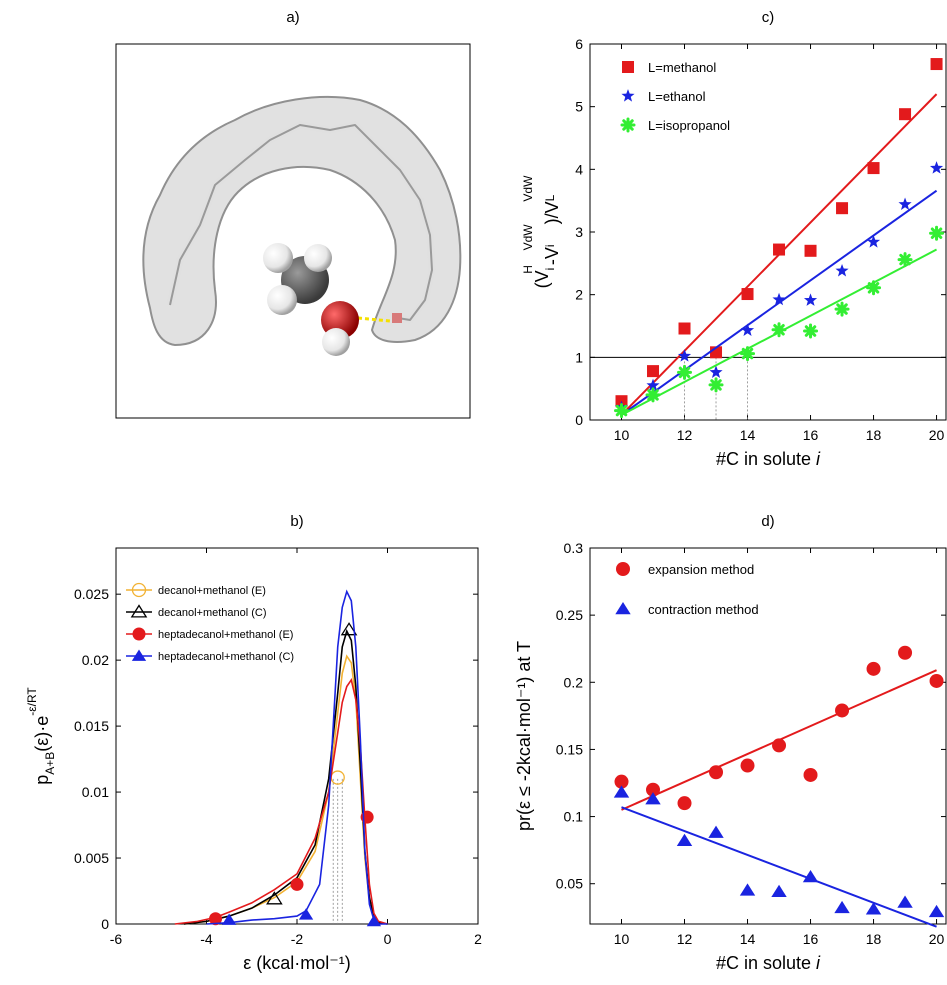  Describe the element at coordinates (579, 44) in the screenshot. I see `y-tick-label: 6` at that location.